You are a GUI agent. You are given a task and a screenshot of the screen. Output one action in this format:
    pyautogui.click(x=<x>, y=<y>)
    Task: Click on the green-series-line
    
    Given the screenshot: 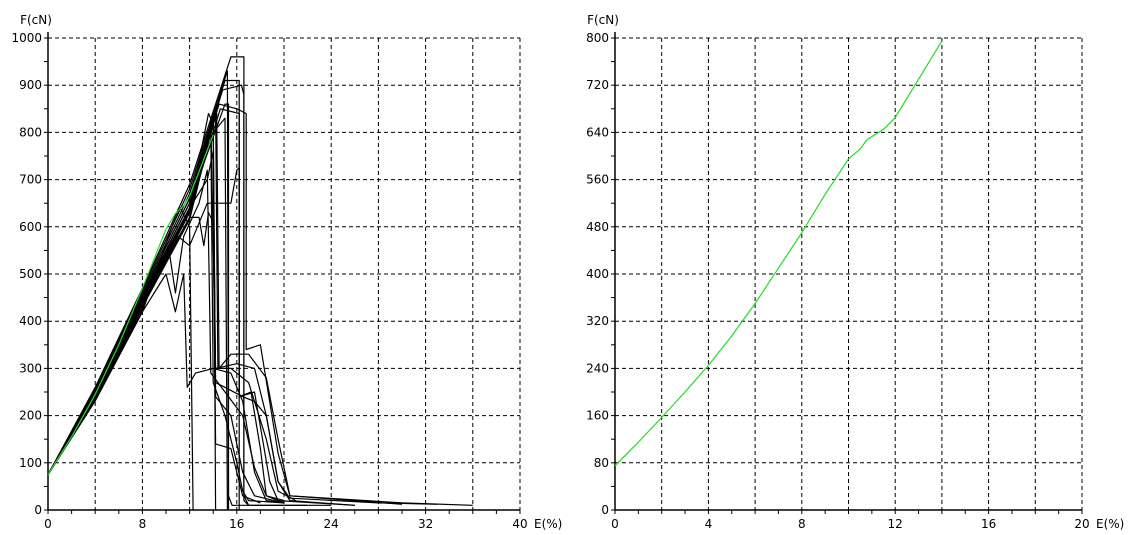 What is the action you would take?
    pyautogui.click(x=130, y=304)
    